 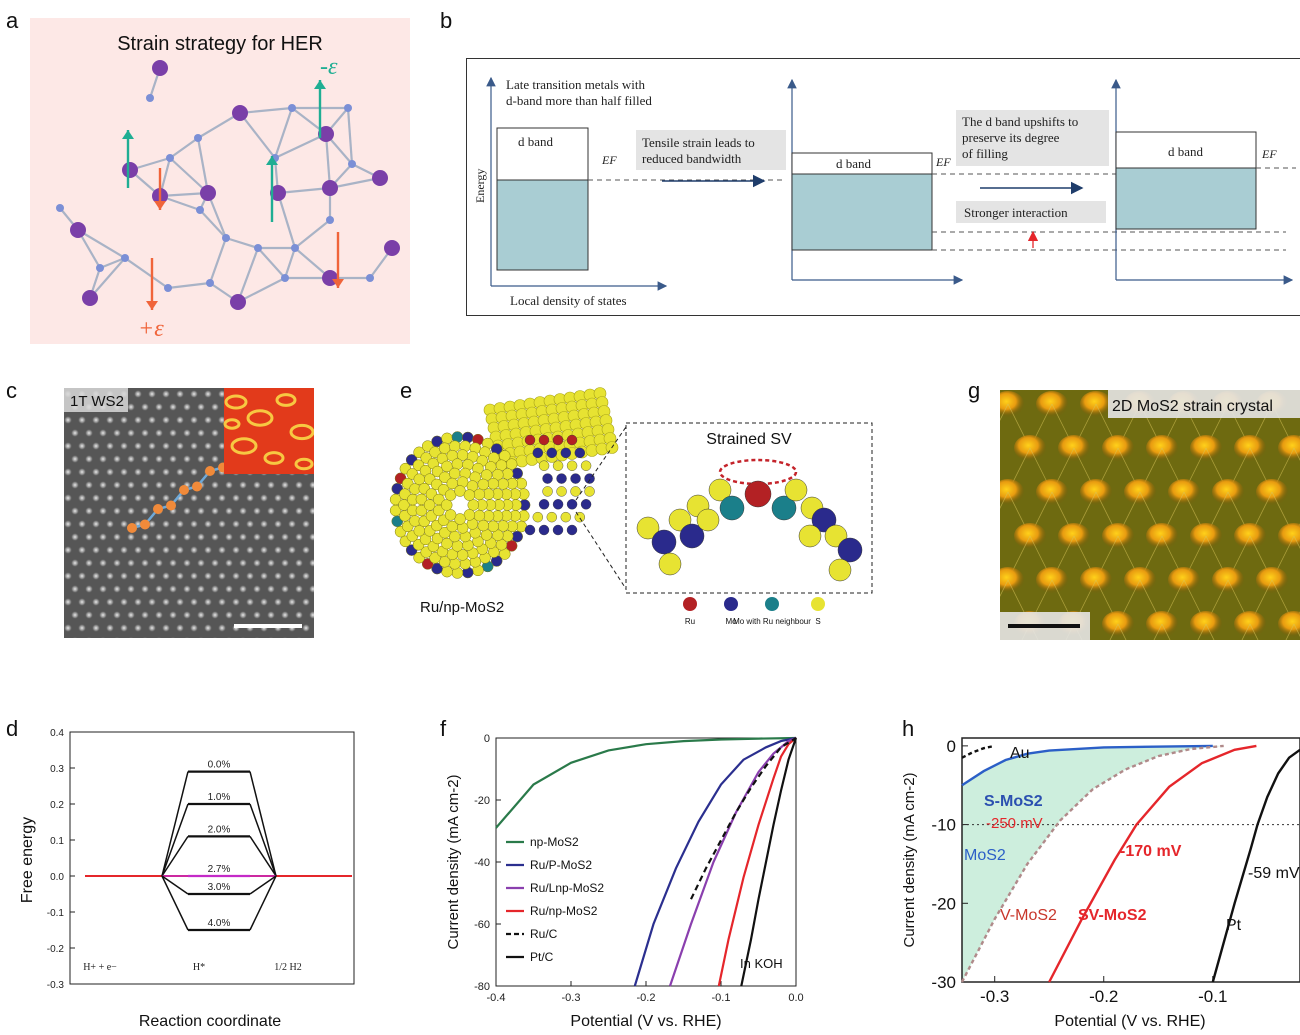 I want to click on dos-axis-label: Local density of states, so click(x=568, y=300).